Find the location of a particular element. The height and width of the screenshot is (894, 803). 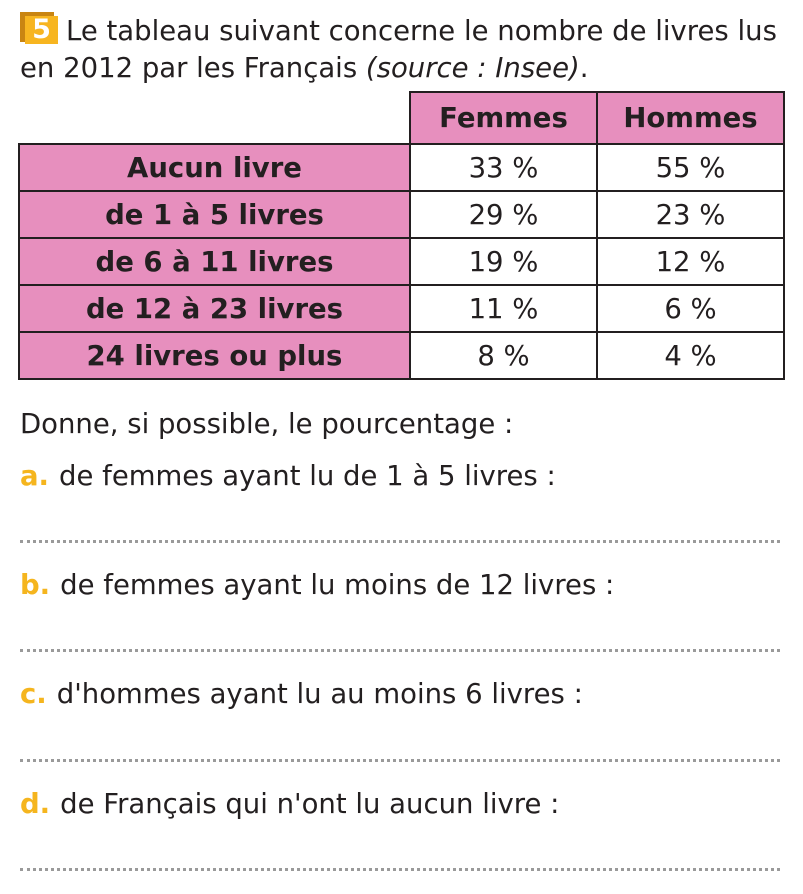

statement-source: (source : Insee) is located at coordinates (472, 68).